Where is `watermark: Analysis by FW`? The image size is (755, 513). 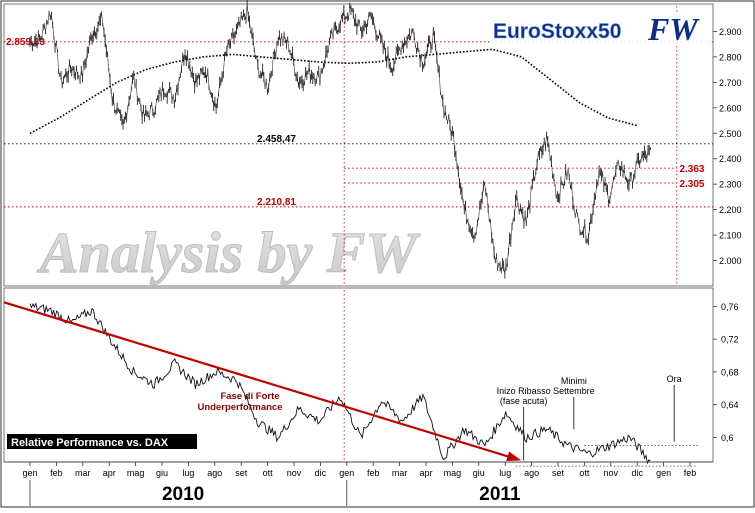
watermark: Analysis by FW is located at coordinates (229, 253).